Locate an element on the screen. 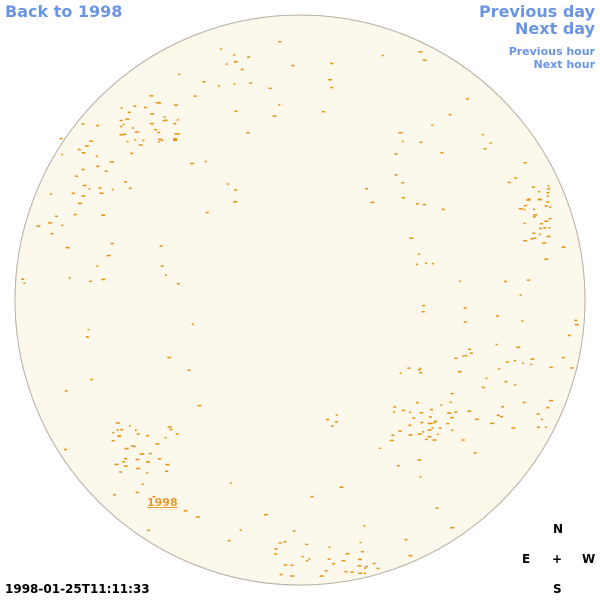 The image size is (600, 600). next-day-link: Next day is located at coordinates (555, 28).